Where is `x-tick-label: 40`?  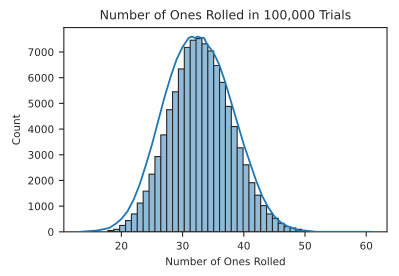 x-tick-label: 40 is located at coordinates (244, 246).